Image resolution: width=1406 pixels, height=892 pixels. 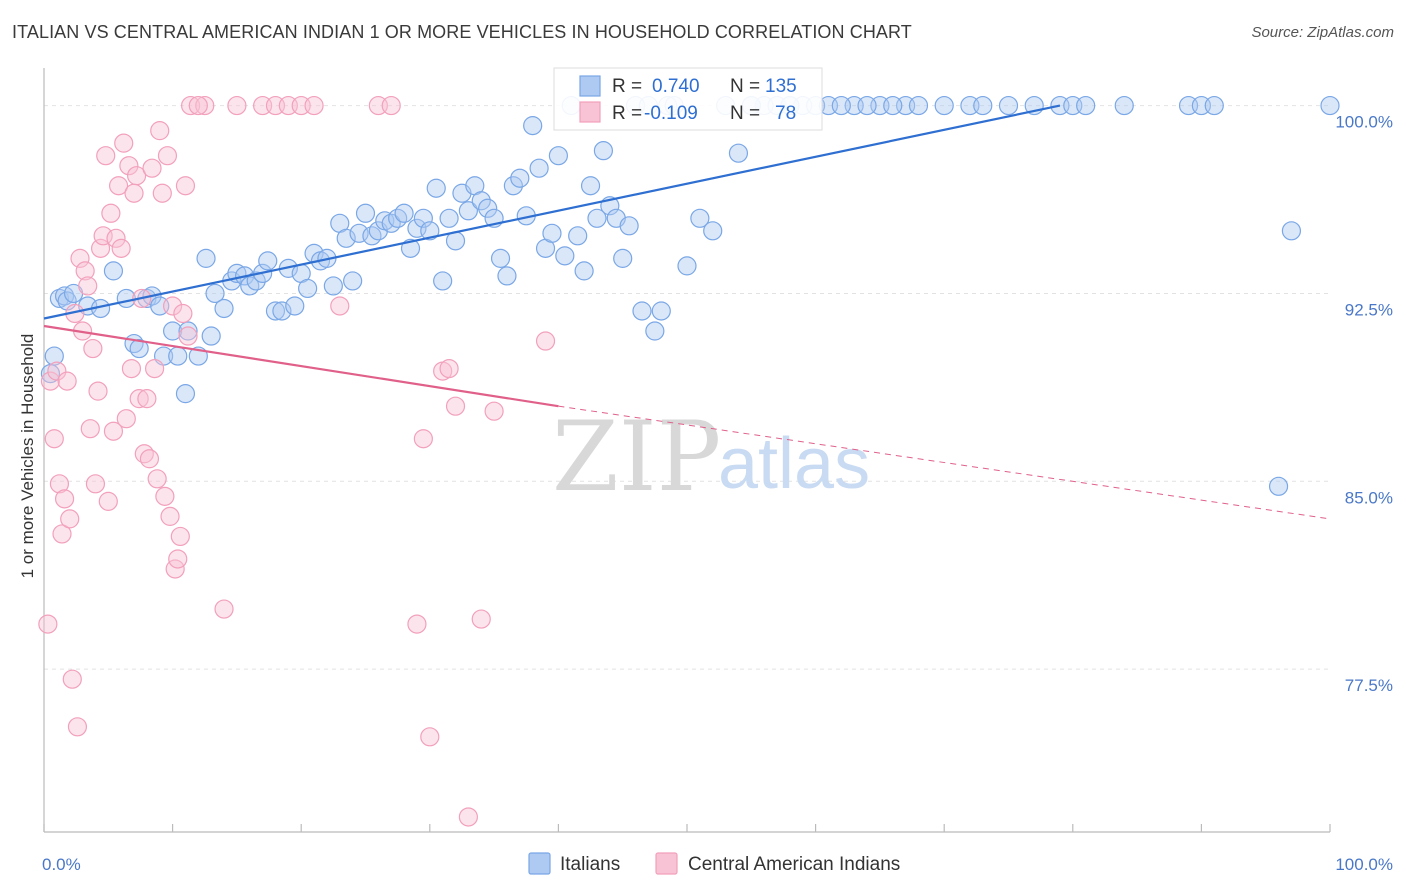 What do you see at coordinates (1364, 864) in the screenshot?
I see `x-tick-label-1: 100.0%` at bounding box center [1364, 864].